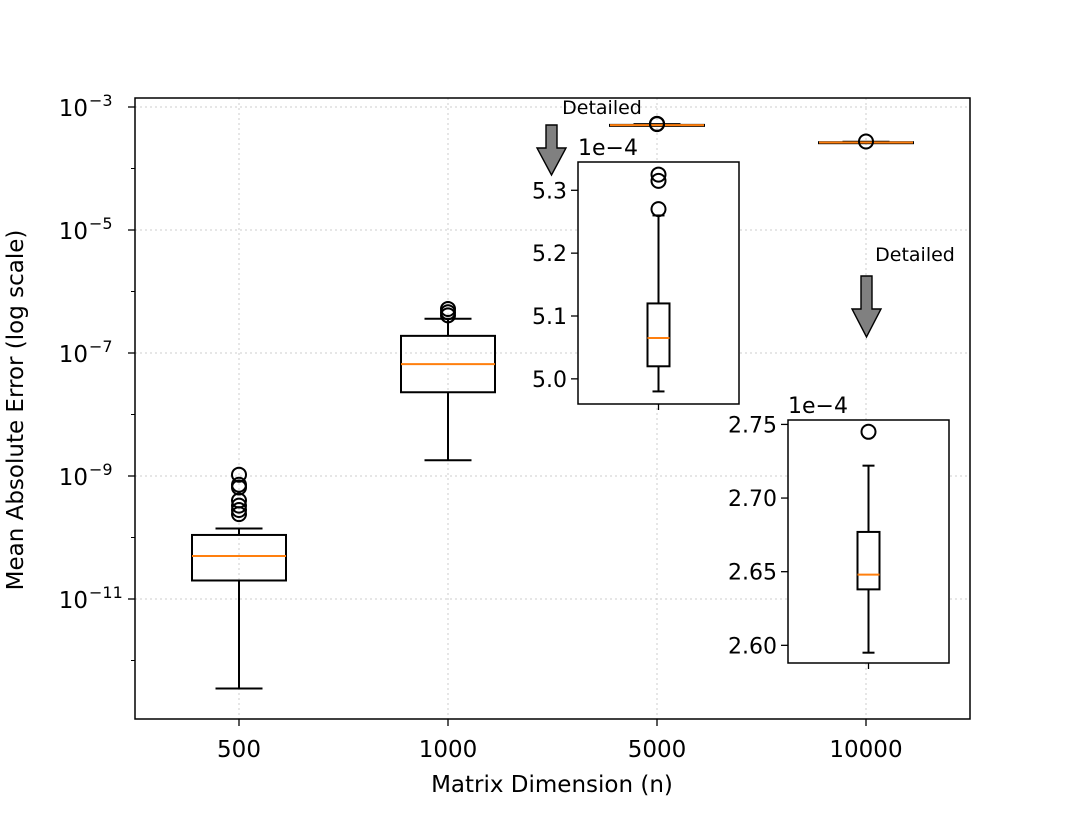  Describe the element at coordinates (552, 785) in the screenshot. I see `x-axis-label: Matrix Dimension (n)` at that location.